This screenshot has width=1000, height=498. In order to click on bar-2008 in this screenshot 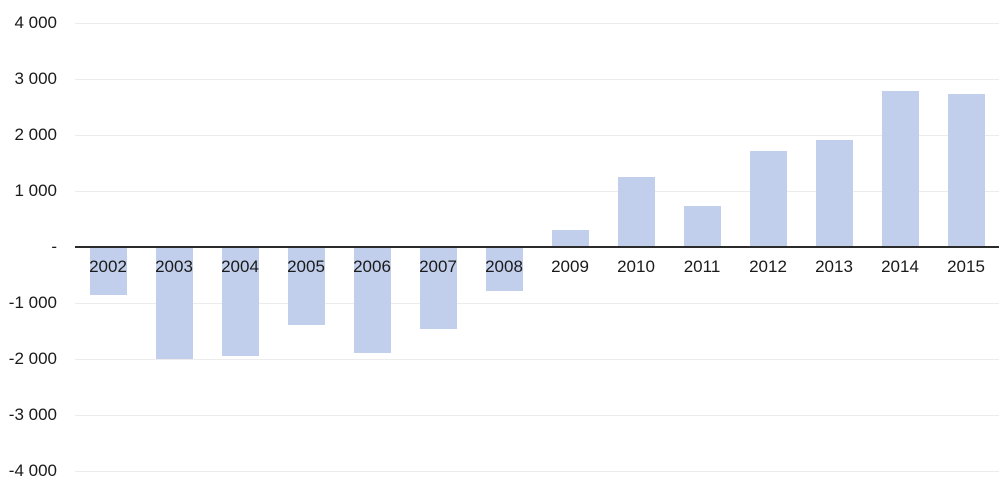, I will do `click(504, 269)`.